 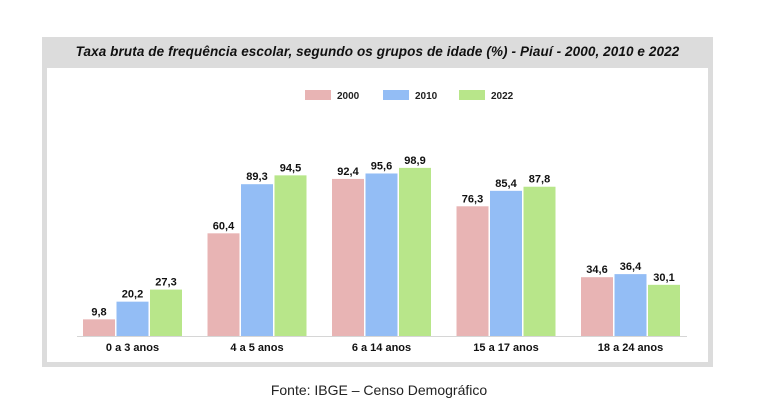 I want to click on legend-swatch-2000, so click(x=318, y=95).